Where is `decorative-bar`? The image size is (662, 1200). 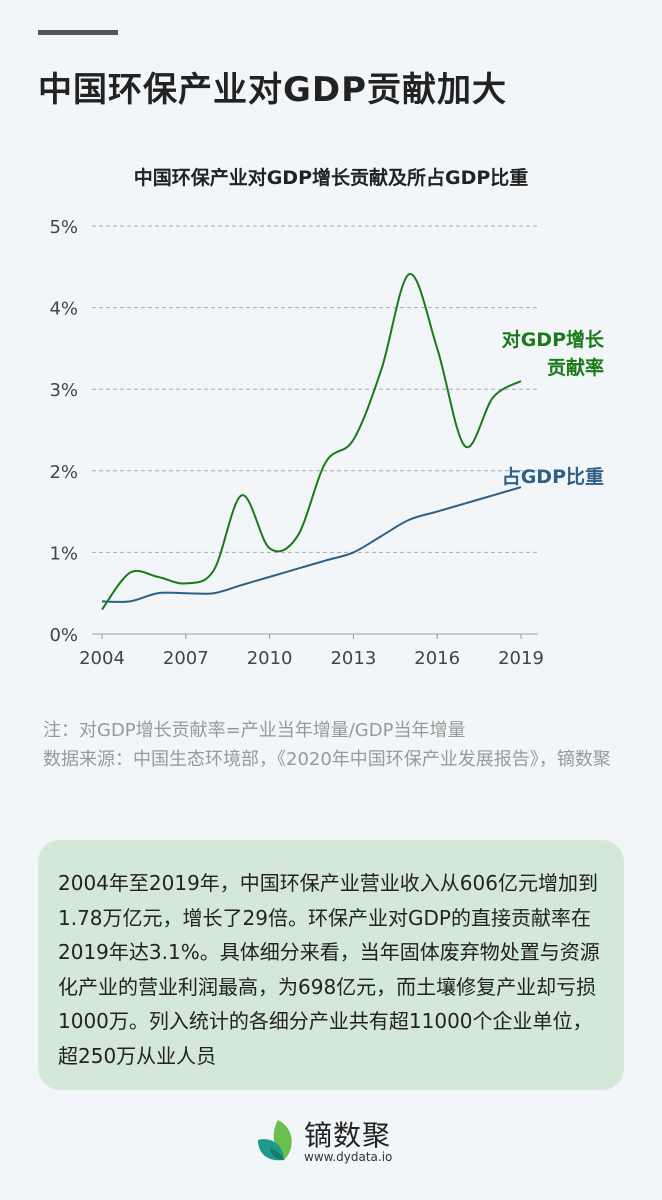 decorative-bar is located at coordinates (78, 32).